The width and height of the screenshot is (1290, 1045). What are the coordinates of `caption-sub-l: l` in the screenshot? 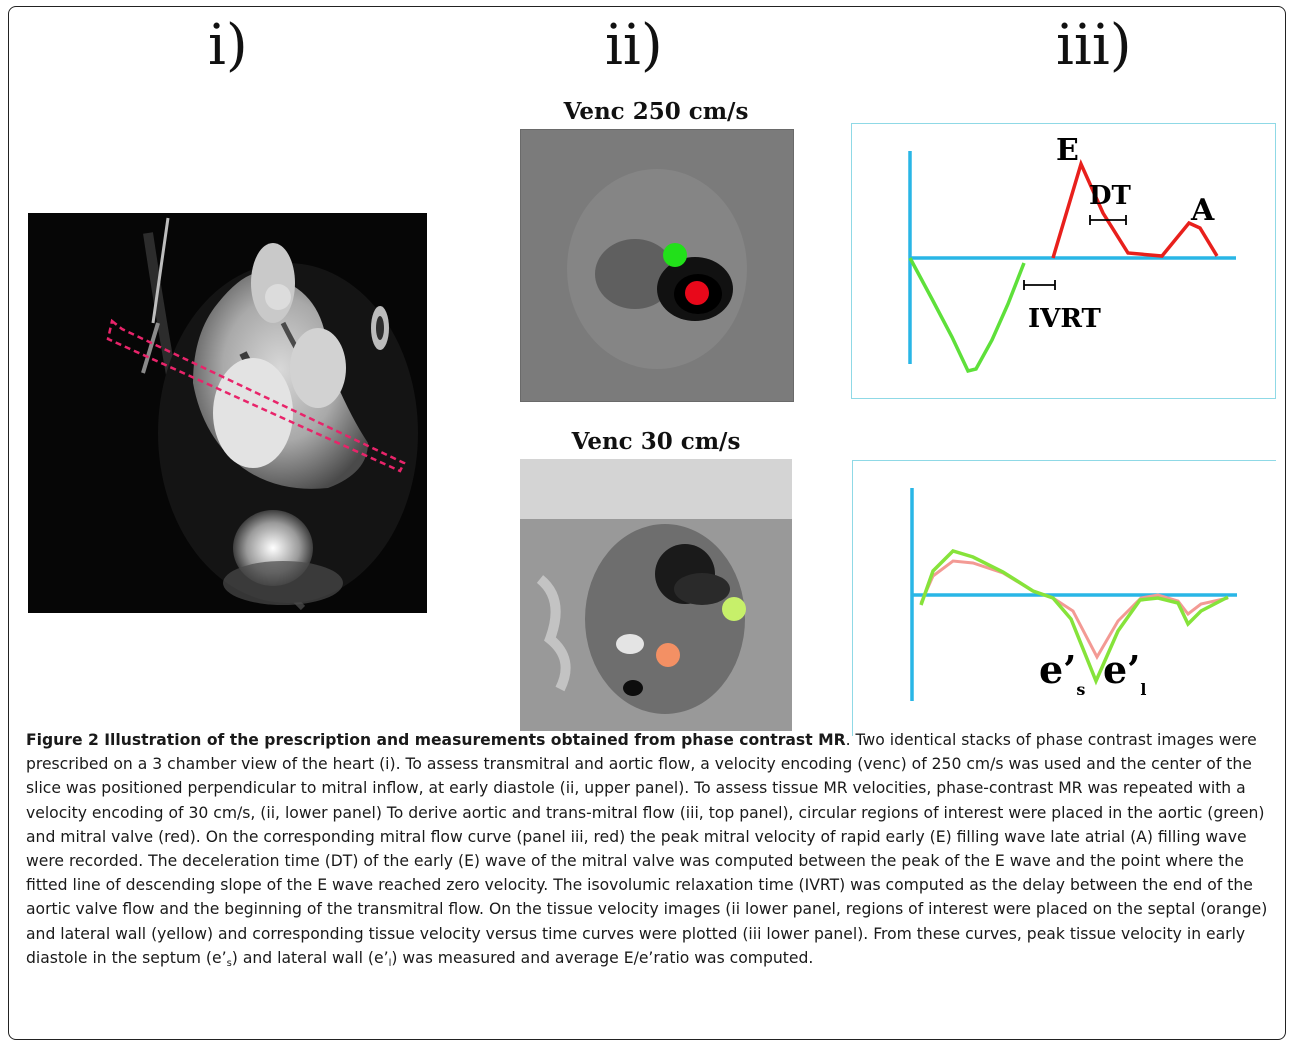 It's located at (390, 963).